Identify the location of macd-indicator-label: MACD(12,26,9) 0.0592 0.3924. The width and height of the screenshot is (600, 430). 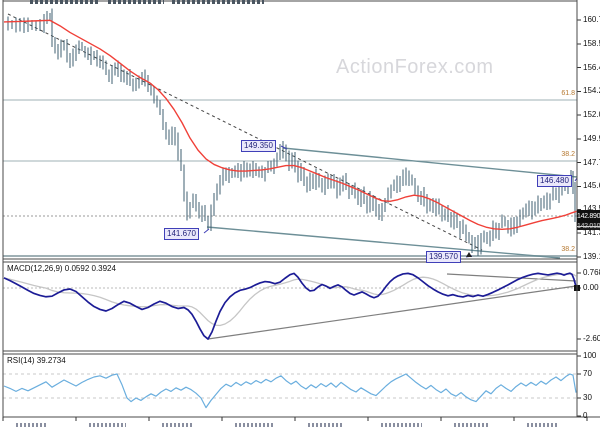
(61, 268).